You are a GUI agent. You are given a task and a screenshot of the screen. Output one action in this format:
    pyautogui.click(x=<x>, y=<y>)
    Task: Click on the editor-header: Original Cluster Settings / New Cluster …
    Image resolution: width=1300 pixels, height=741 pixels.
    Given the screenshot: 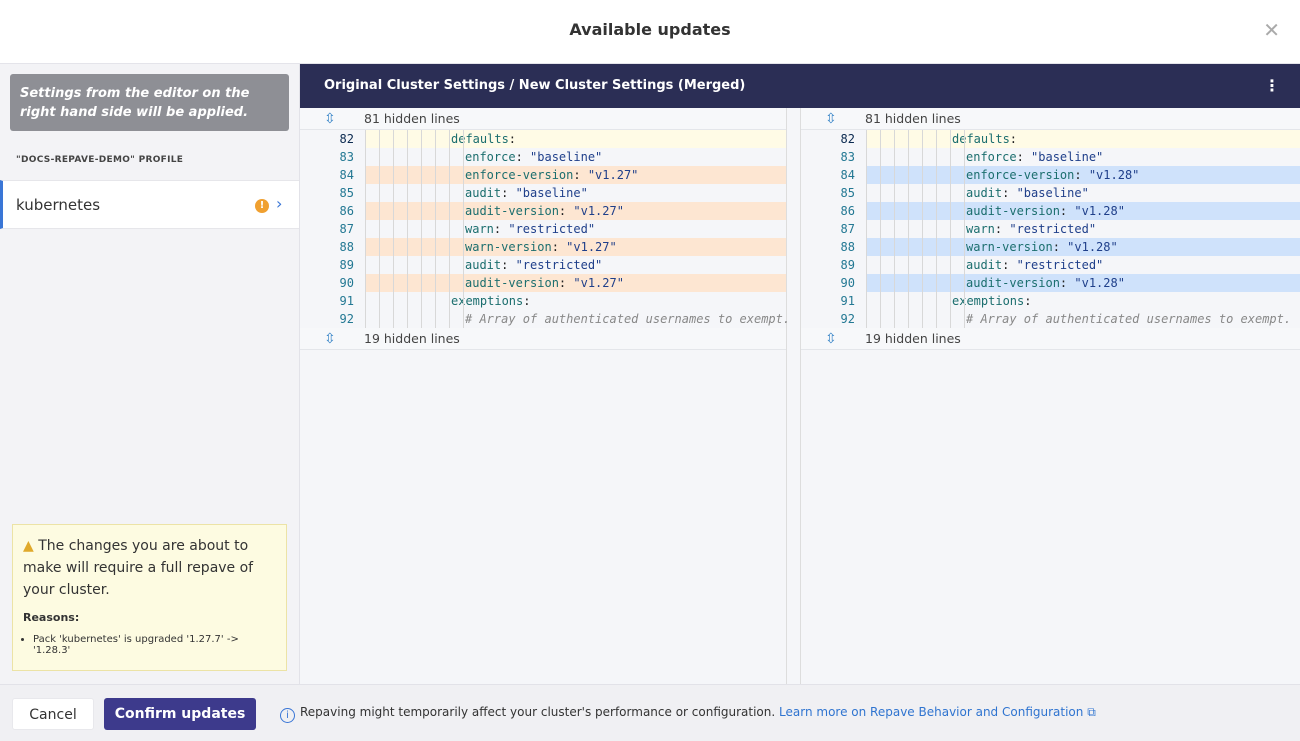 What is the action you would take?
    pyautogui.click(x=800, y=86)
    